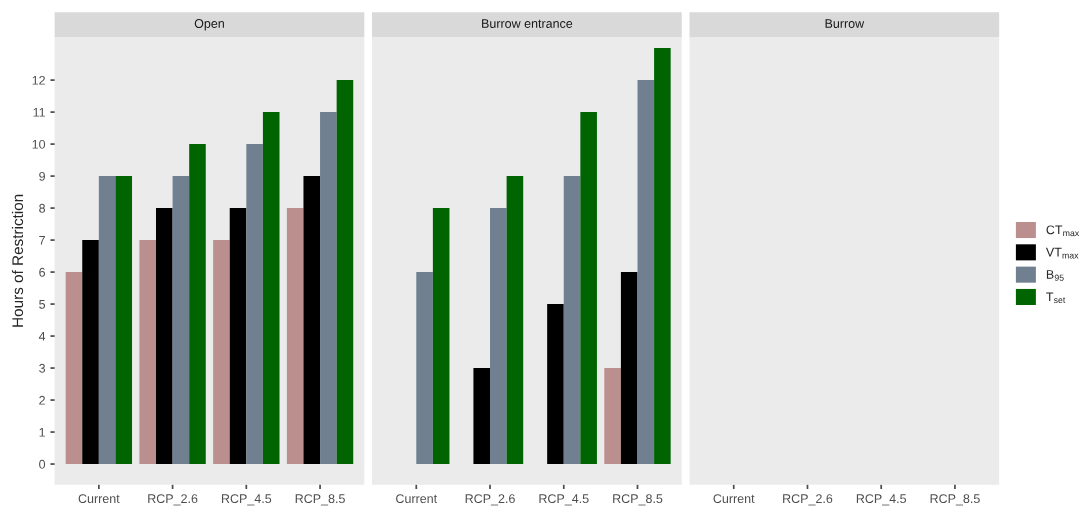  Describe the element at coordinates (1062, 253) in the screenshot. I see `legend-label: VT$_{max}$` at that location.